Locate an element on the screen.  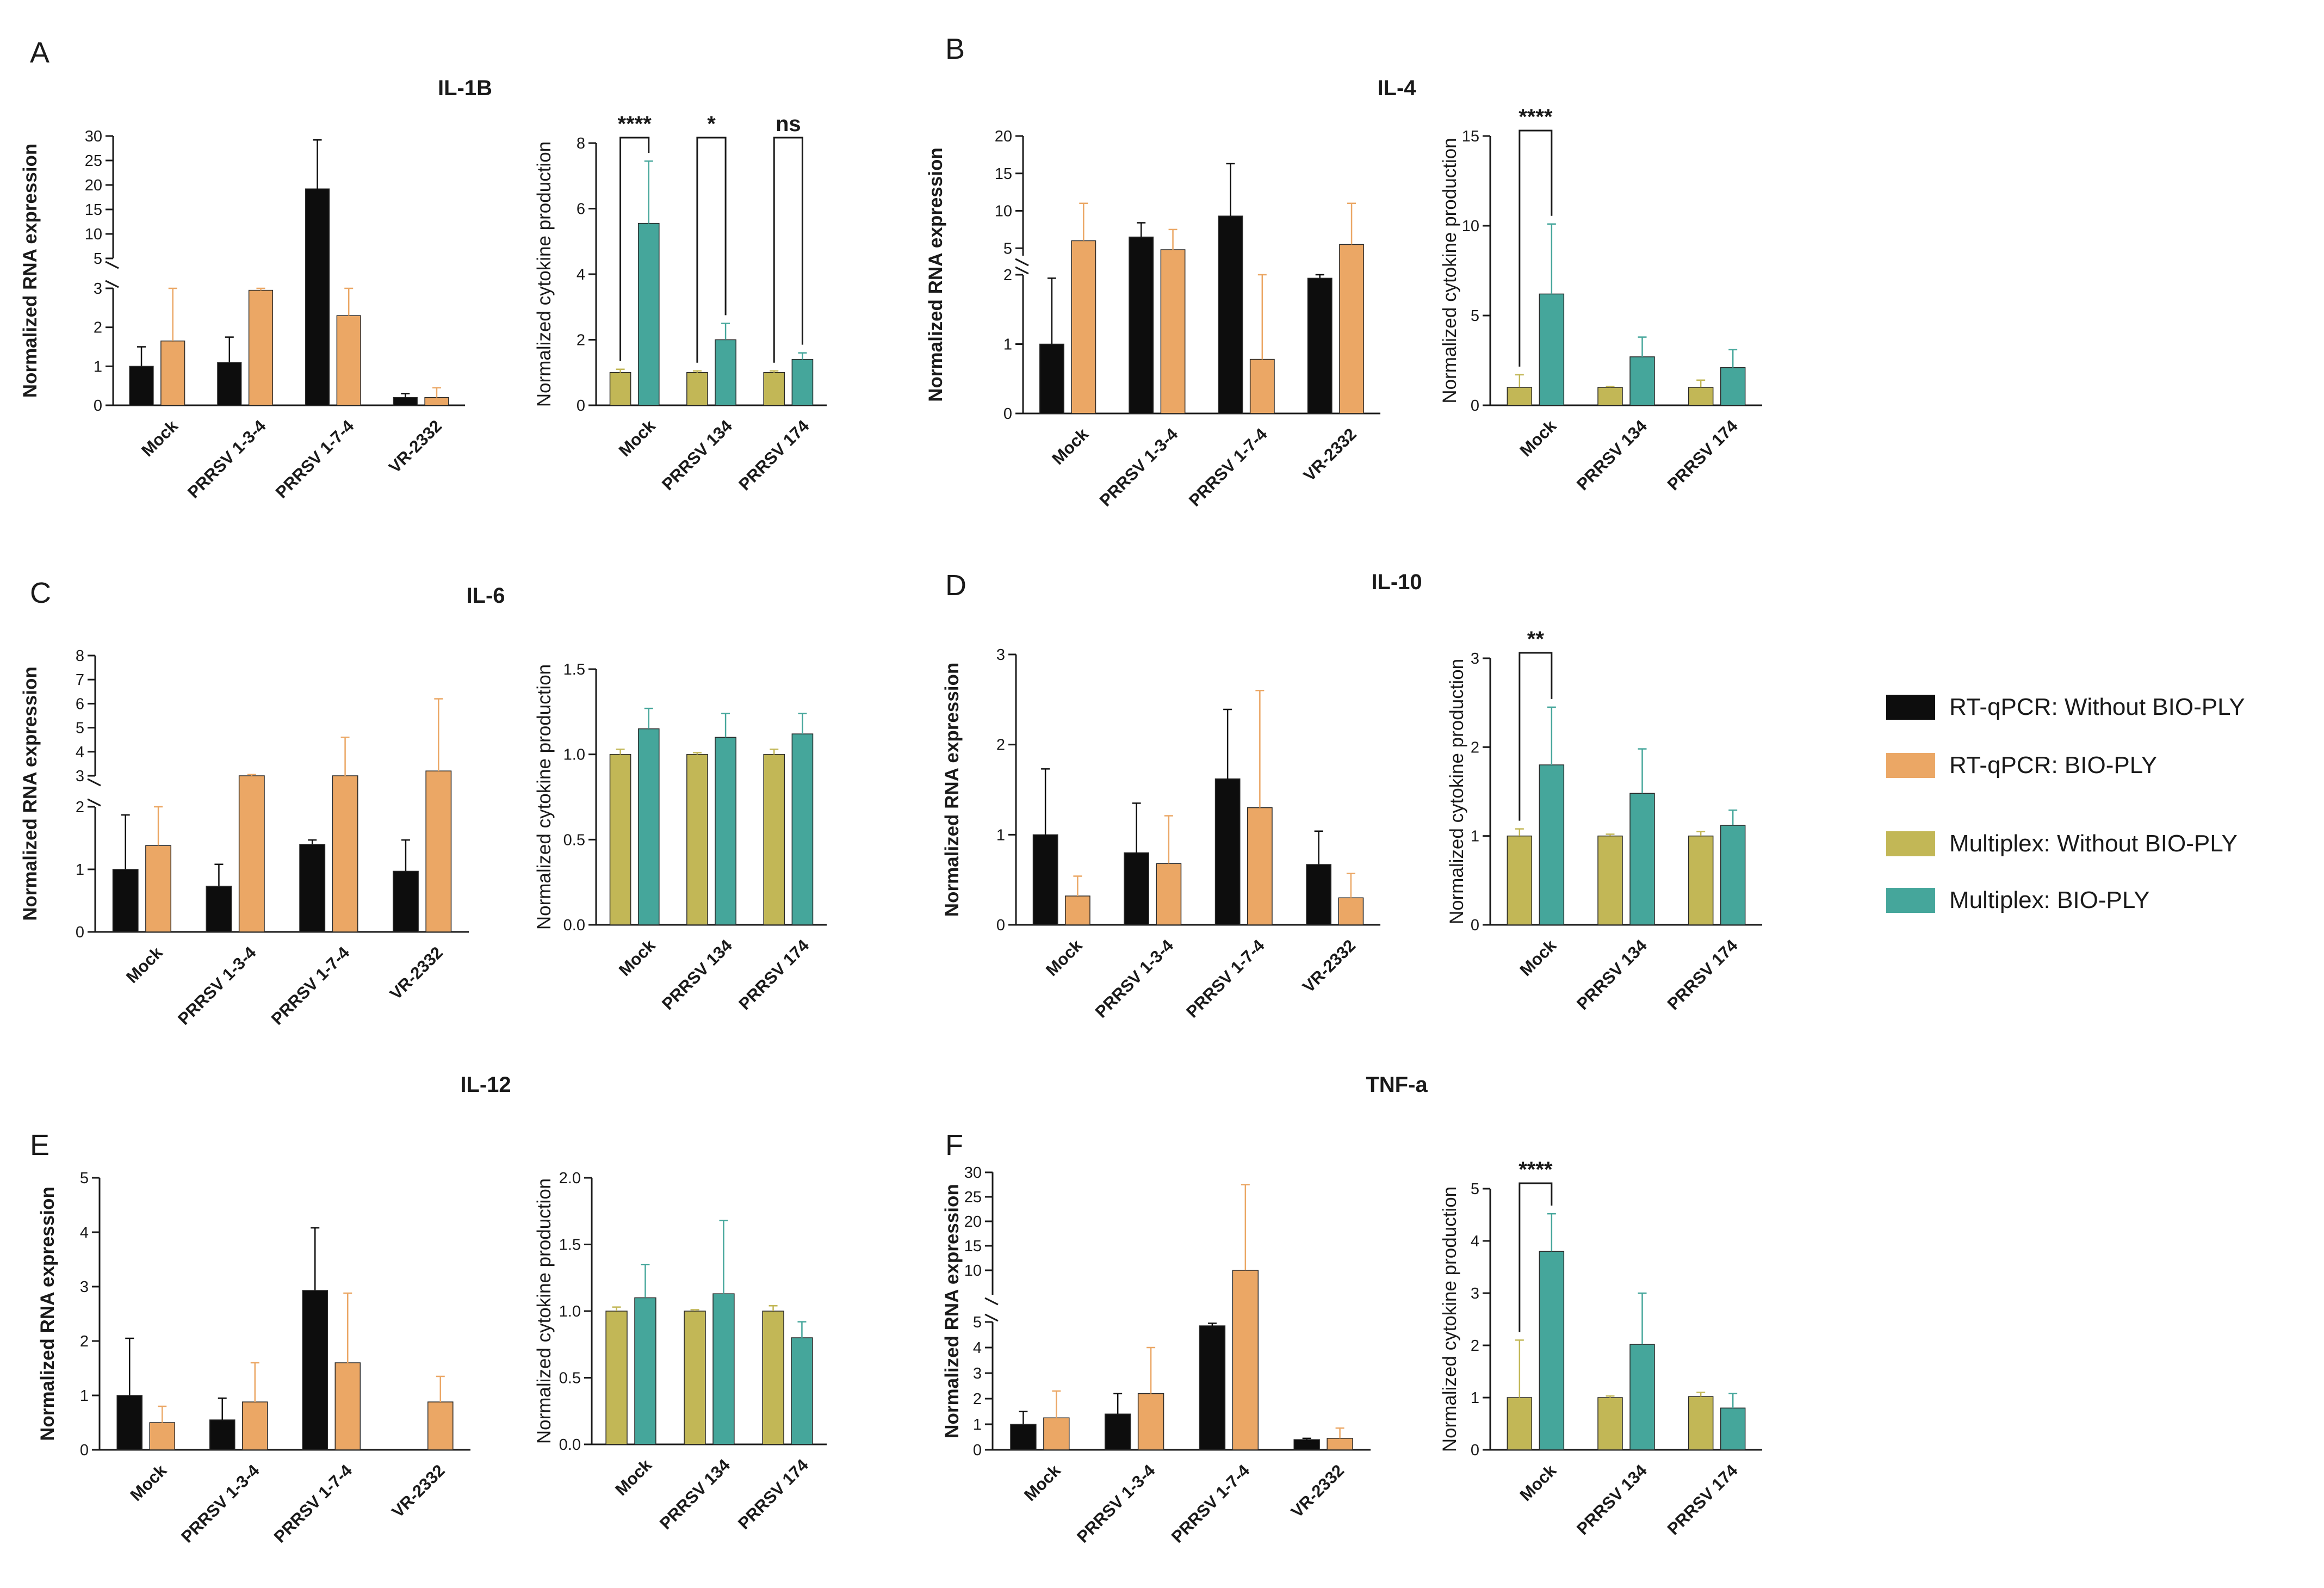
chart-c-multiplex-category-label: Mock is located at coordinates (637, 958).